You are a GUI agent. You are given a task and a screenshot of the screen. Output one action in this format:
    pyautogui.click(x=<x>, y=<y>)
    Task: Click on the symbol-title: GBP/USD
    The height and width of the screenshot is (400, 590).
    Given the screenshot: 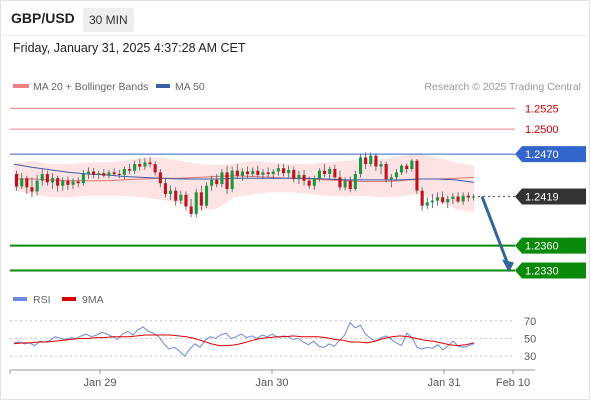 What is the action you would take?
    pyautogui.click(x=43, y=18)
    